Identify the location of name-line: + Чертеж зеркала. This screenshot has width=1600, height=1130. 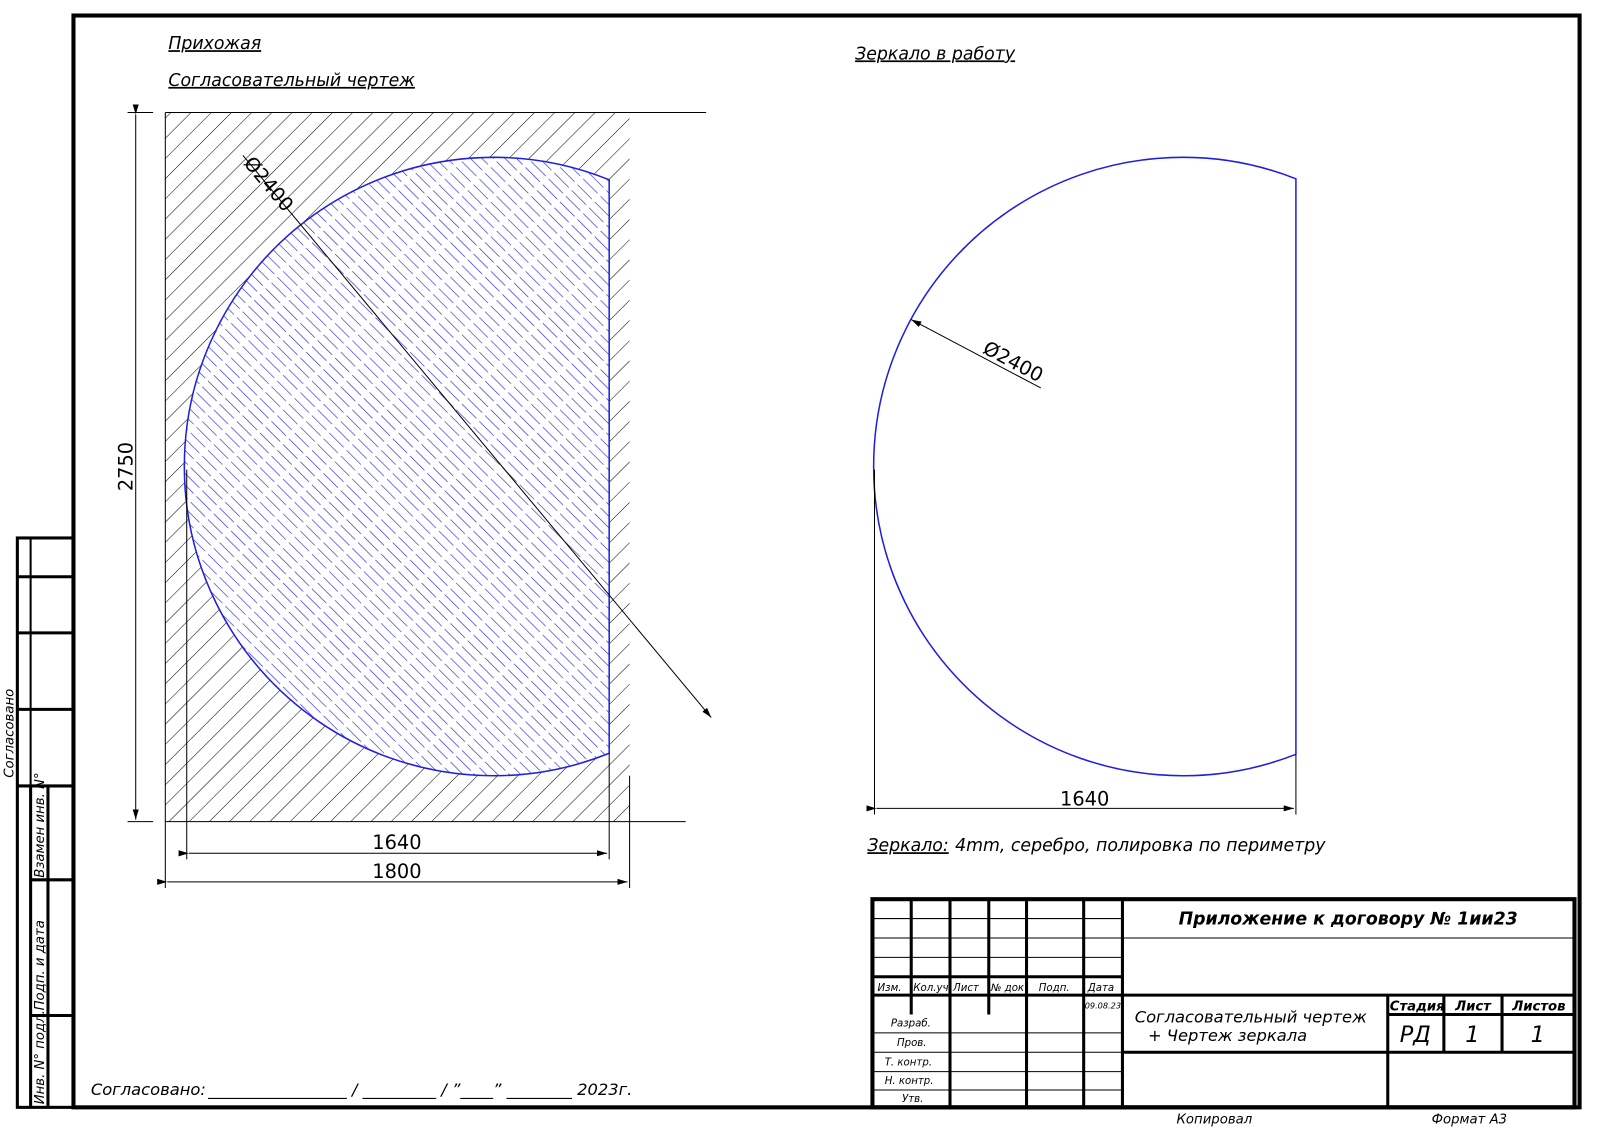
(1227, 1035).